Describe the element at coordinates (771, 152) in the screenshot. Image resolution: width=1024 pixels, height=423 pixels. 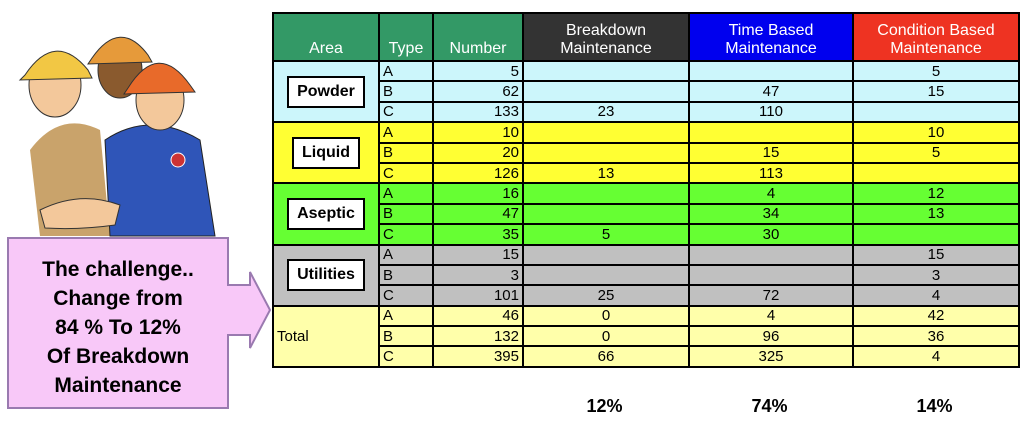
I see `time-cell: 15` at that location.